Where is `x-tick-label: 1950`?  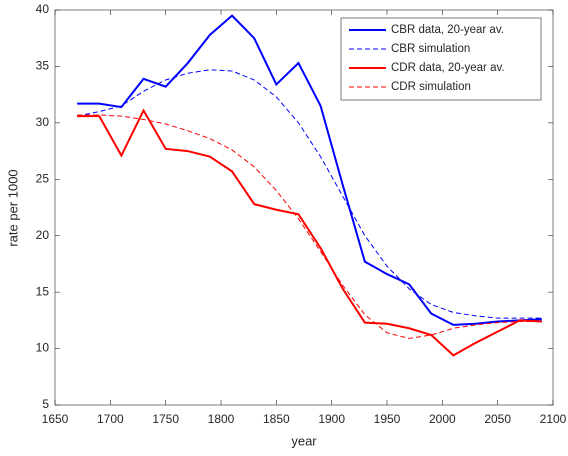
x-tick-label: 1950 is located at coordinates (387, 419).